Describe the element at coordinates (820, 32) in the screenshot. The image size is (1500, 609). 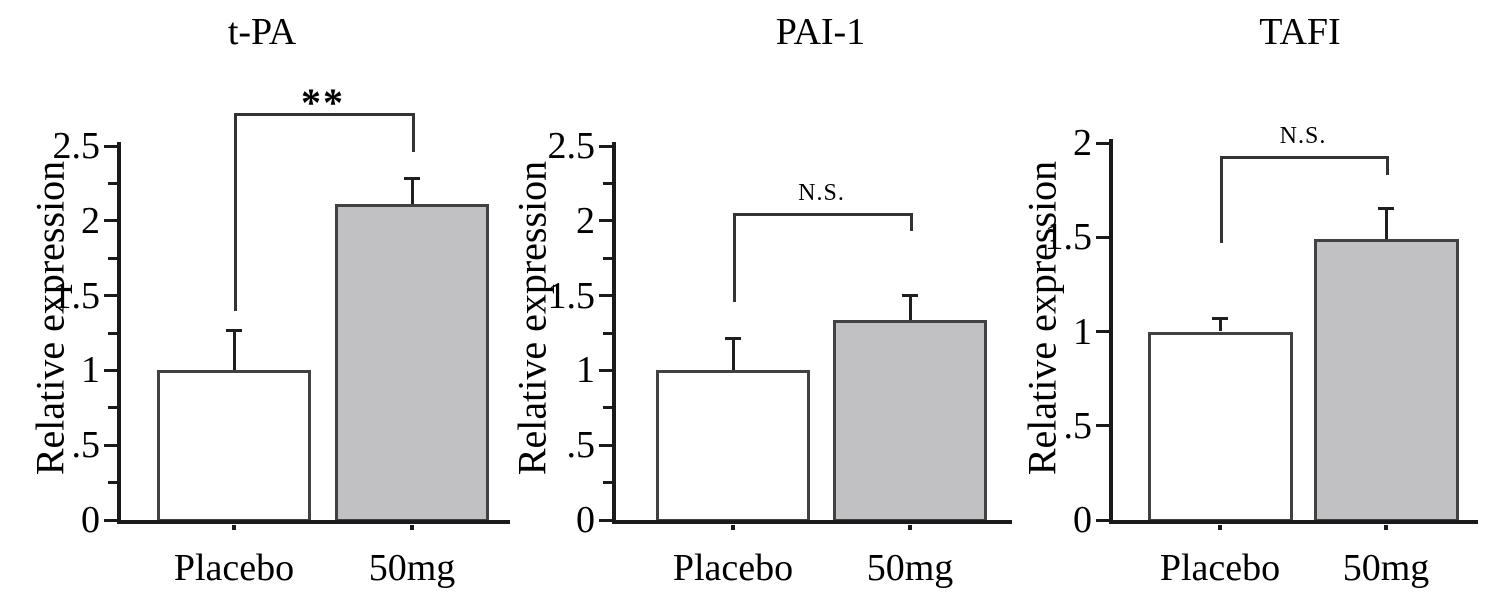
I see `chart-title: PAI-1` at that location.